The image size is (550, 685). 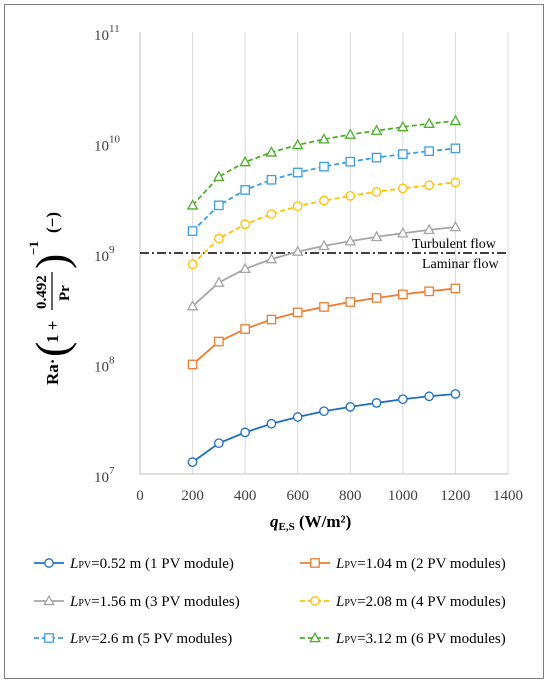 I want to click on x-tick-label: 800, so click(x=350, y=496).